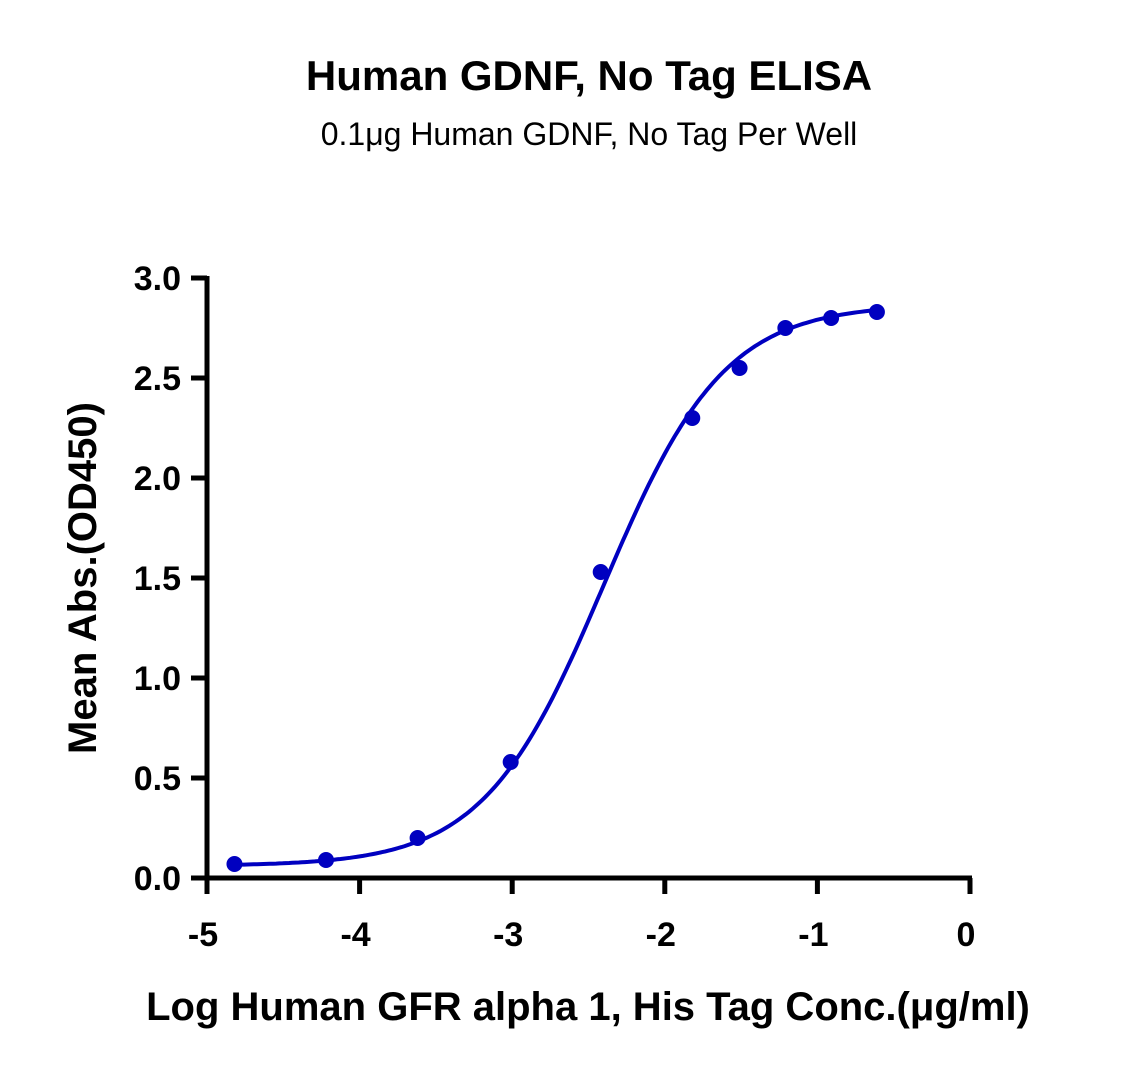 This screenshot has width=1148, height=1076. What do you see at coordinates (157, 279) in the screenshot?
I see `y-tick-label: 3.0` at bounding box center [157, 279].